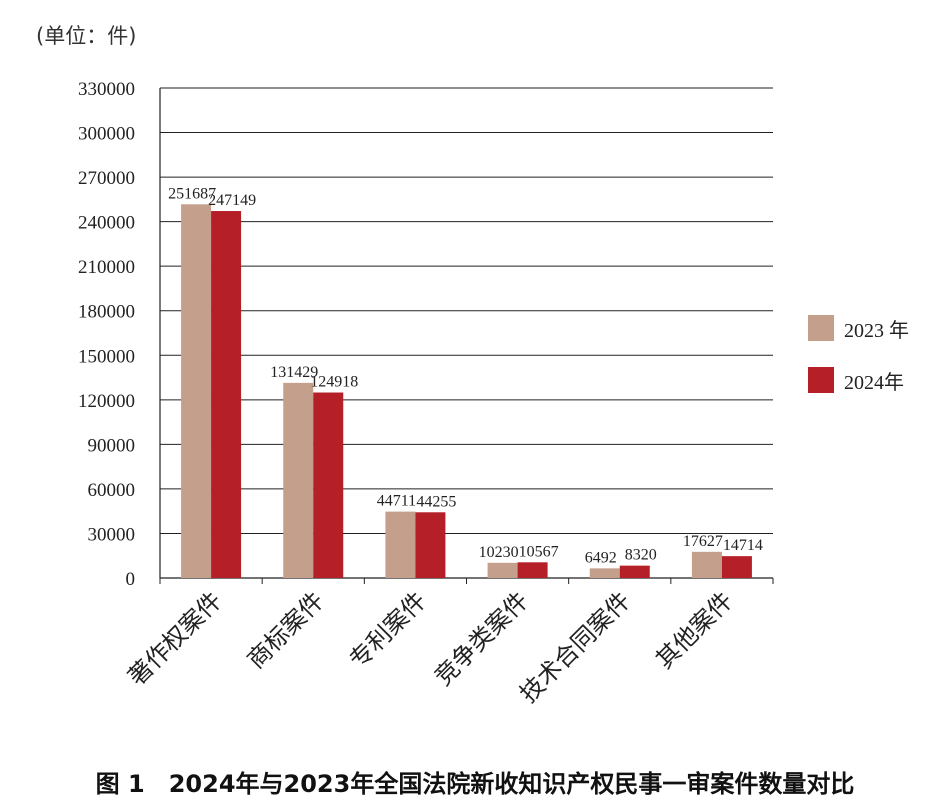 The image size is (950, 810). What do you see at coordinates (575, 647) in the screenshot?
I see `category-label: 技术合同案件` at bounding box center [575, 647].